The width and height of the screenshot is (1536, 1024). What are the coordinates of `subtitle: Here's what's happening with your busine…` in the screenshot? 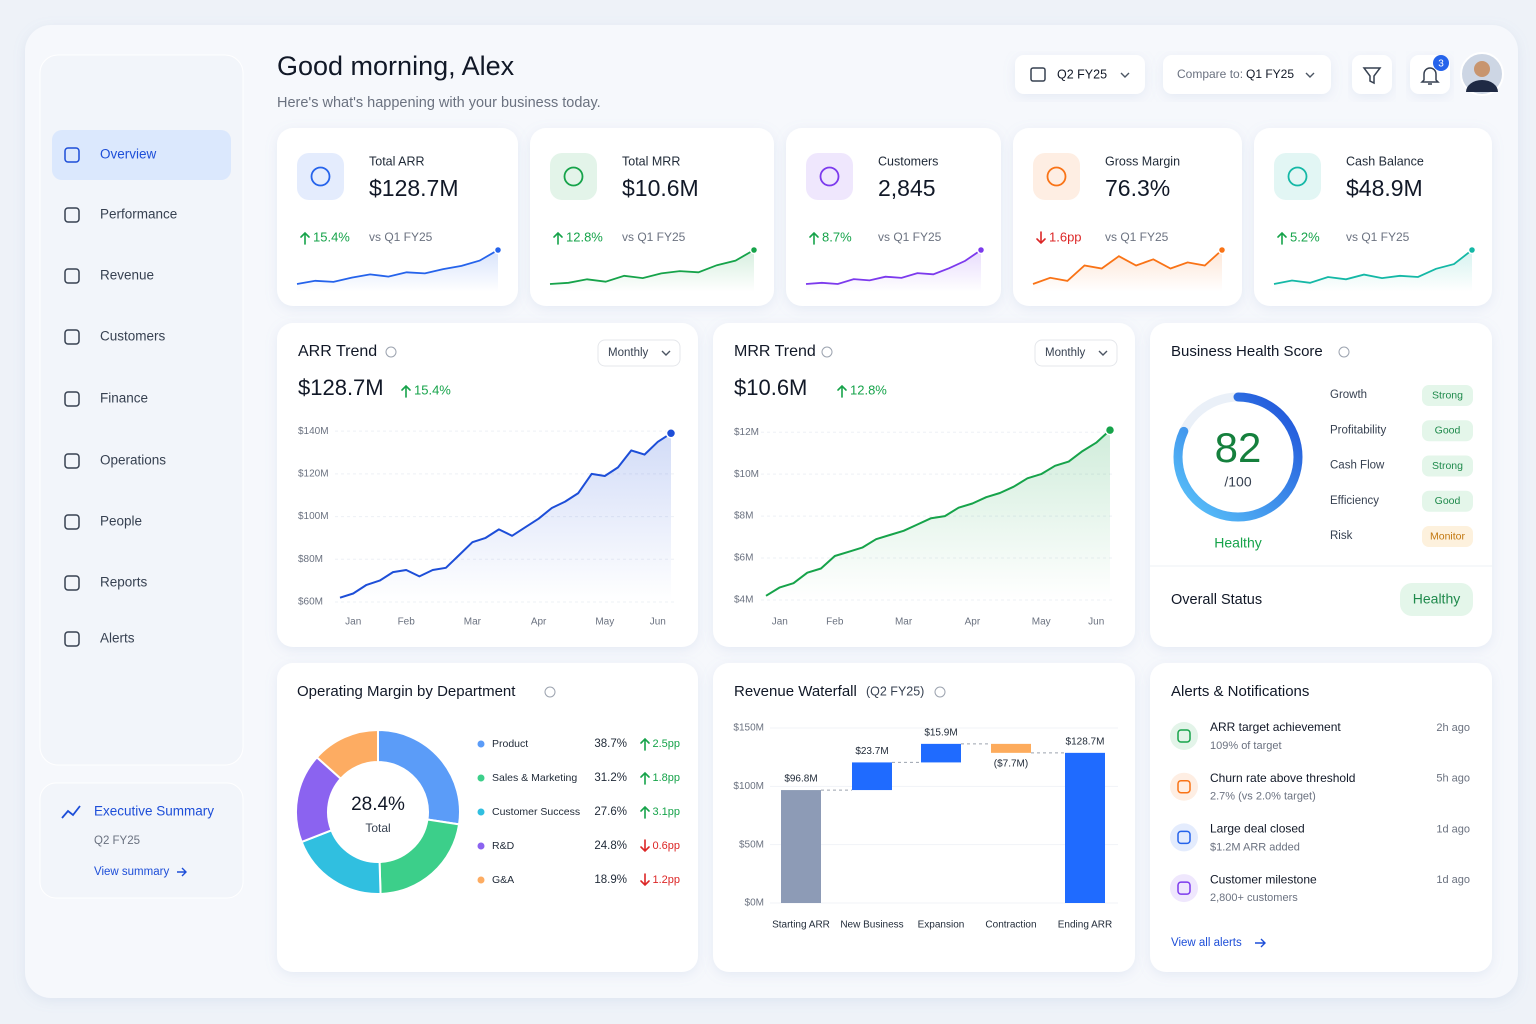 It's located at (439, 103).